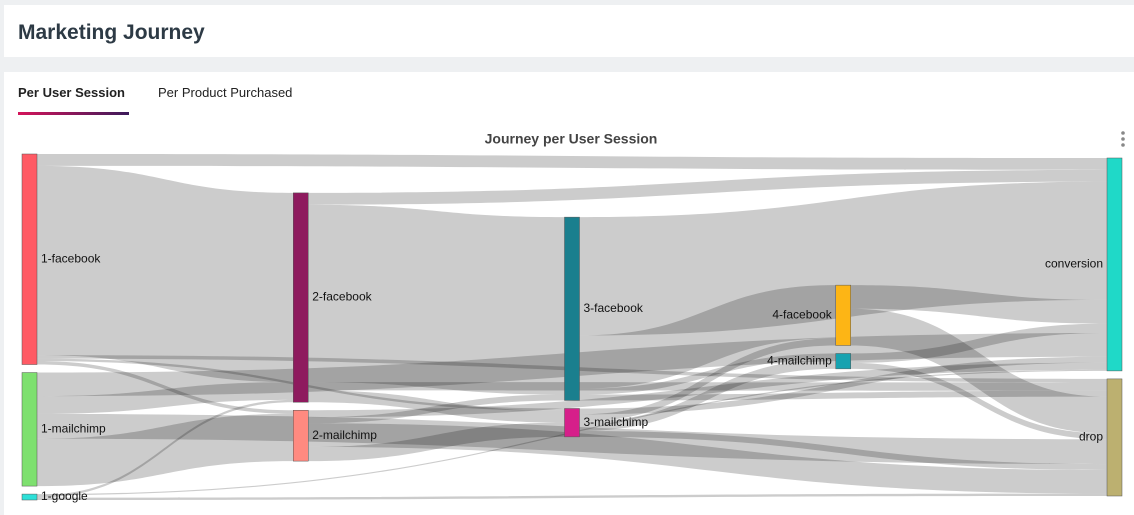  I want to click on tab: Per Product Purchased, so click(225, 92).